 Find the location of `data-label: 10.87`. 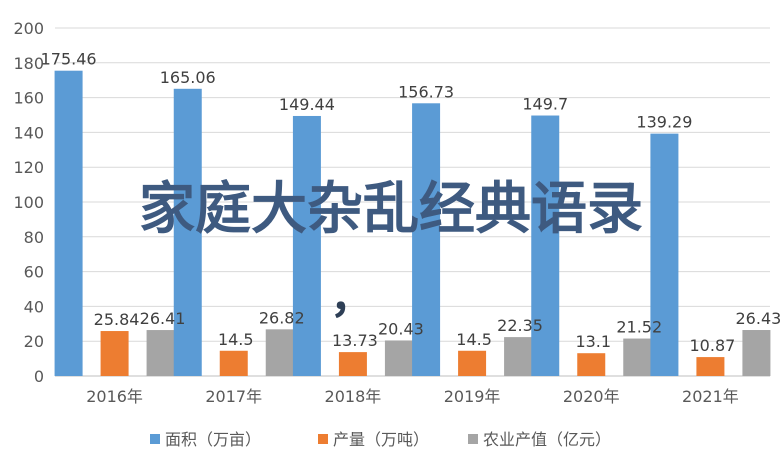

data-label: 10.87 is located at coordinates (713, 345).